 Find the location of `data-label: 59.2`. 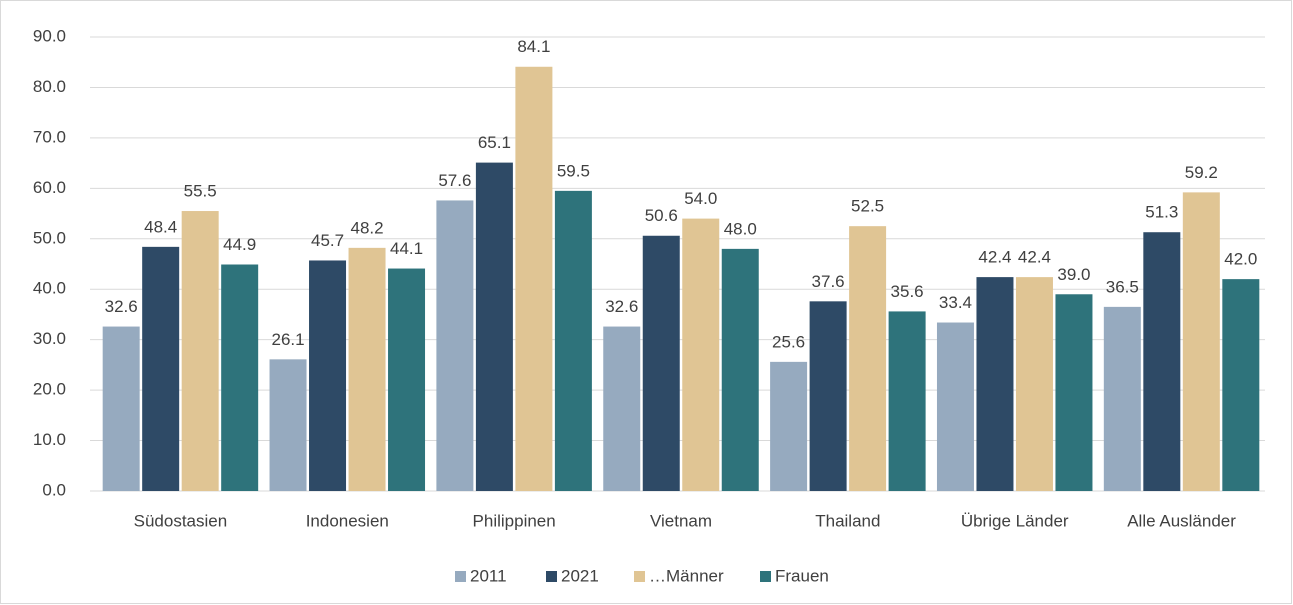

data-label: 59.2 is located at coordinates (1201, 172).